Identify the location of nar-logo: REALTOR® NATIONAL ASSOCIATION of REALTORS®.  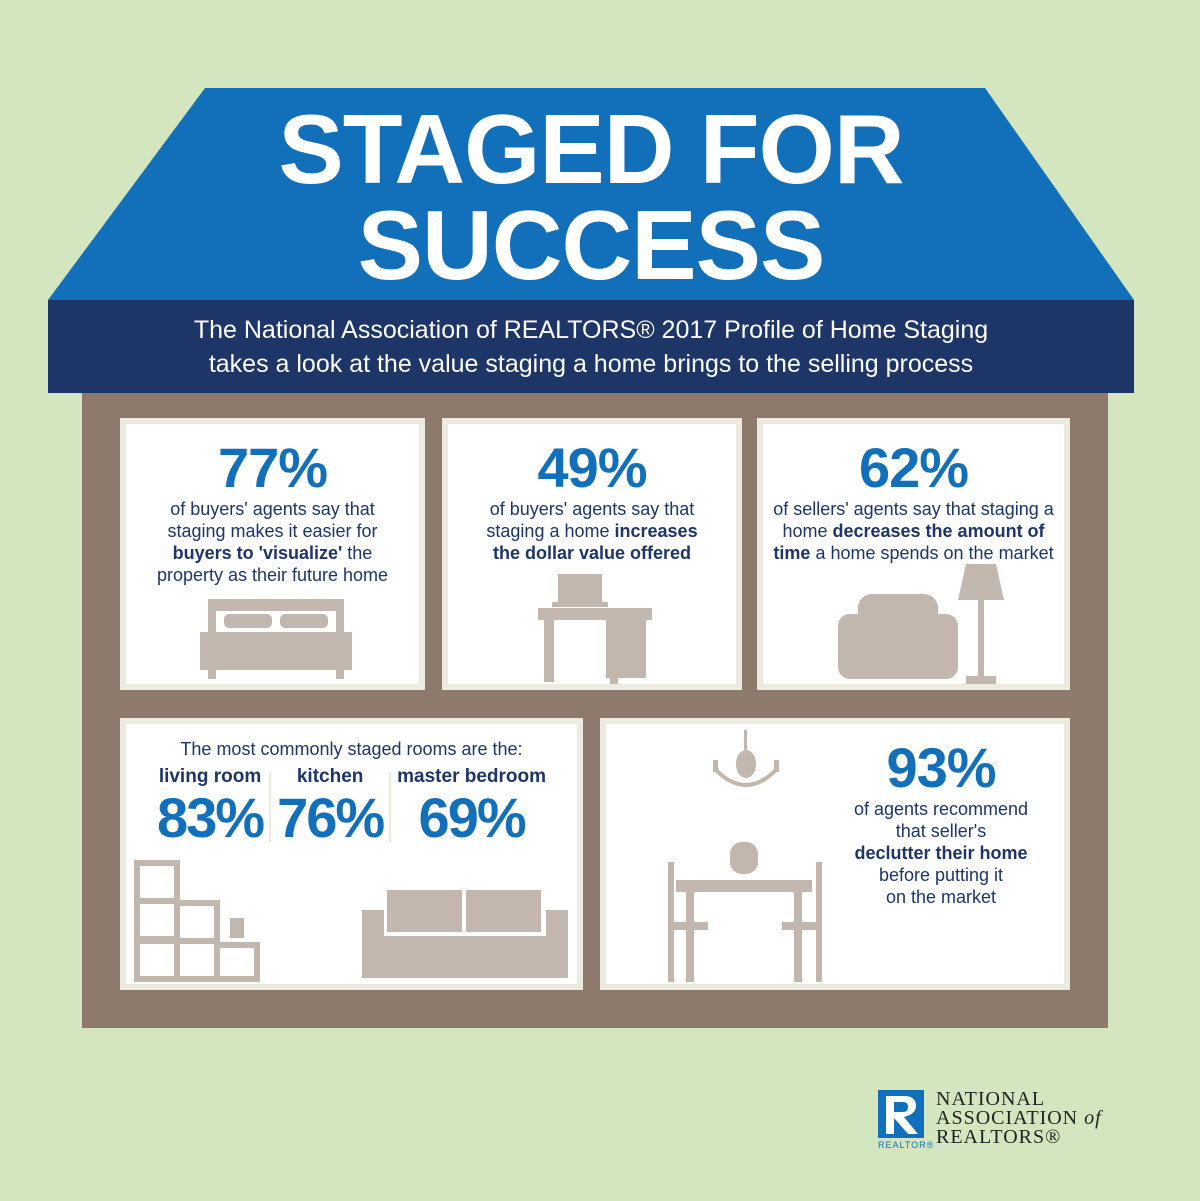
(989, 1123).